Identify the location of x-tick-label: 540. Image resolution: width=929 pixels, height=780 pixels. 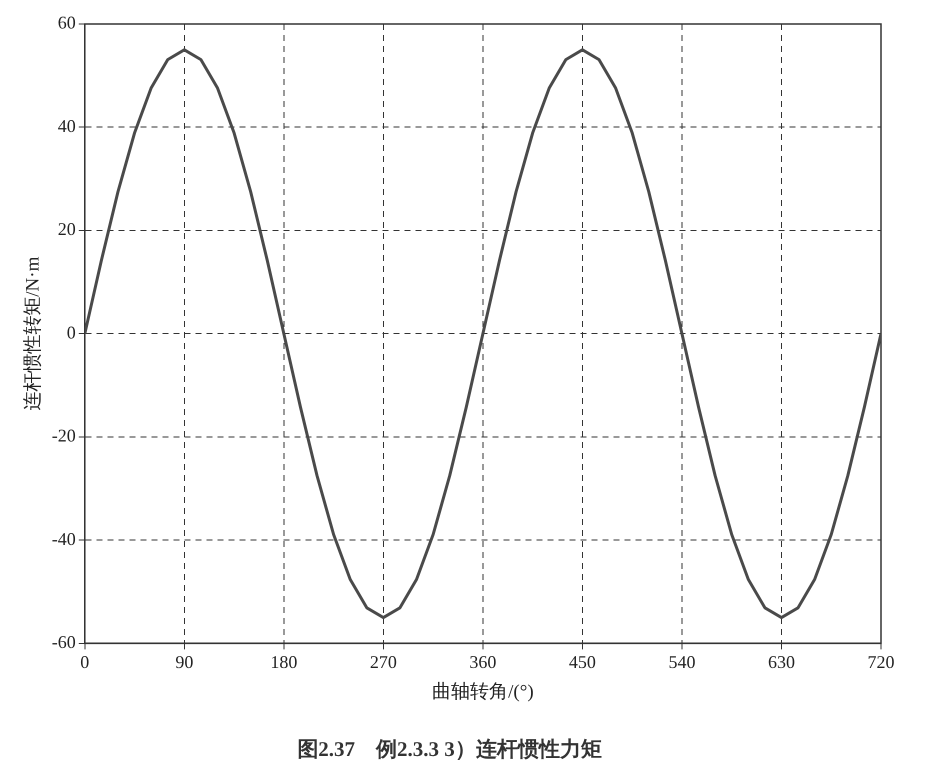
(682, 662).